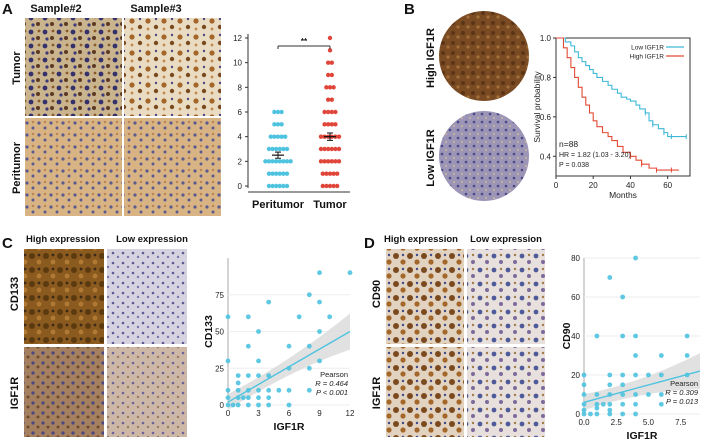 The image size is (708, 439). What do you see at coordinates (155, 9) in the screenshot?
I see `panel-a-col-label-2: Sample#3` at bounding box center [155, 9].